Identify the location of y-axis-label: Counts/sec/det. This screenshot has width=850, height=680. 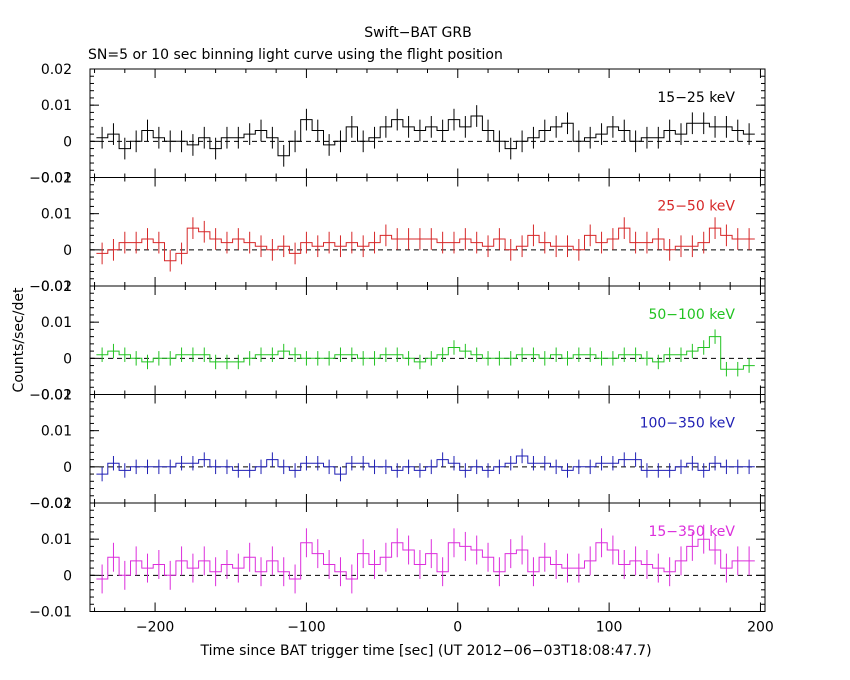
(19, 339).